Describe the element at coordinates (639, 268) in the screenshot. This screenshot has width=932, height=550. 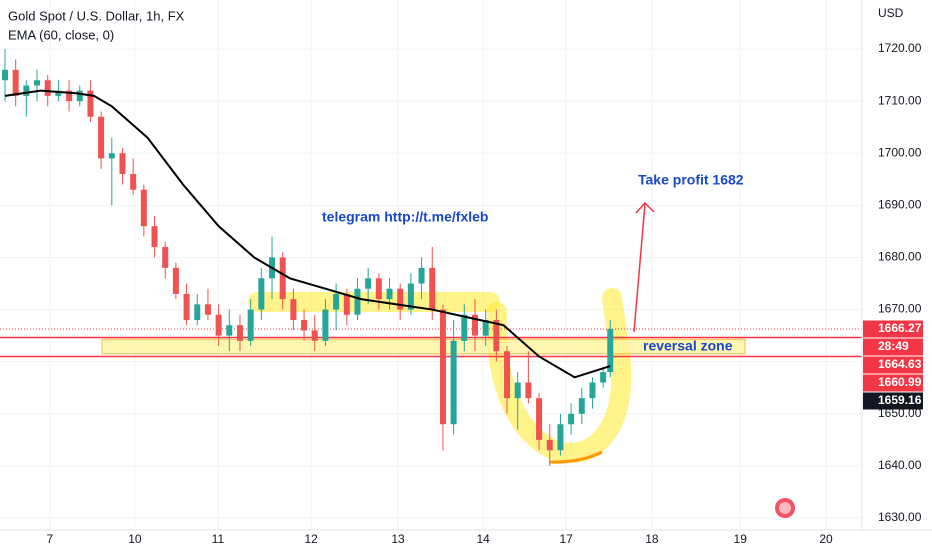
I see `arrow` at that location.